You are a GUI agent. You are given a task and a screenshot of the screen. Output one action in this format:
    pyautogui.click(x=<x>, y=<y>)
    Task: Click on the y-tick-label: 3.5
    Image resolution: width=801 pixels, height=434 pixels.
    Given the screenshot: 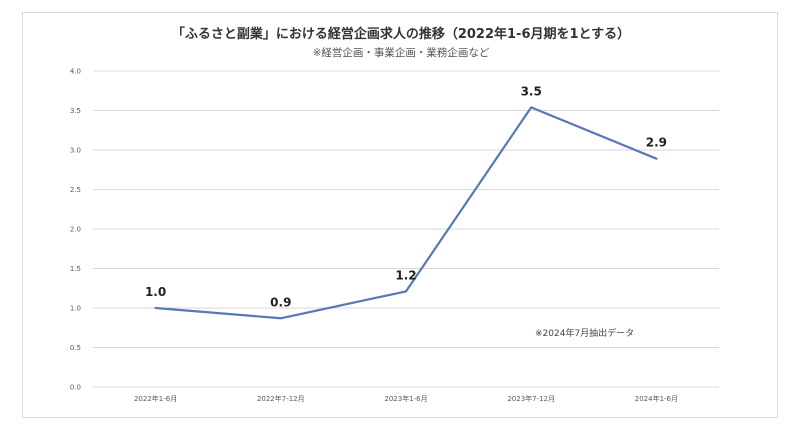 What is the action you would take?
    pyautogui.click(x=75, y=111)
    